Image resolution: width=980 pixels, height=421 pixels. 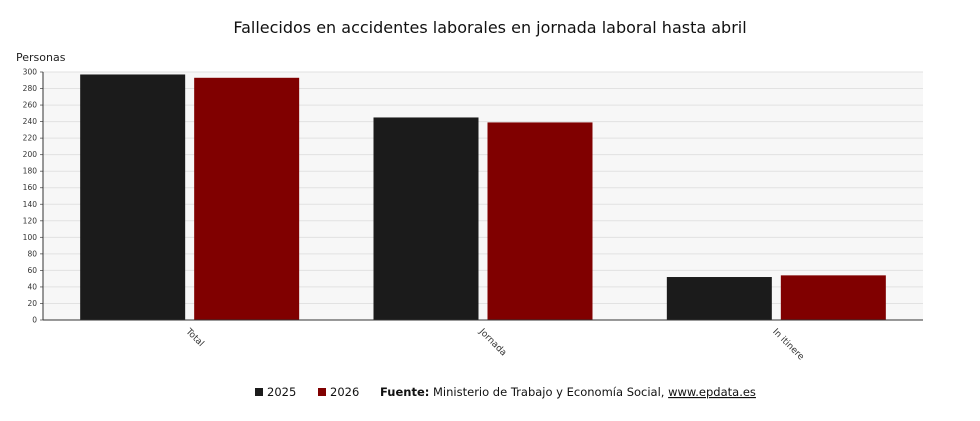 What do you see at coordinates (259, 392) in the screenshot?
I see `legend-swatch-2025` at bounding box center [259, 392].